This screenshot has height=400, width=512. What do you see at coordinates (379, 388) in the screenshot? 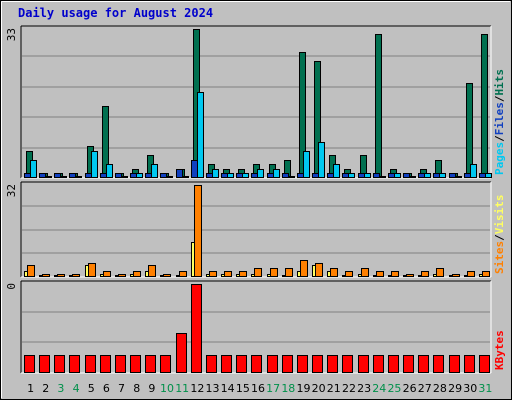
I see `day-label: 24` at bounding box center [379, 388].